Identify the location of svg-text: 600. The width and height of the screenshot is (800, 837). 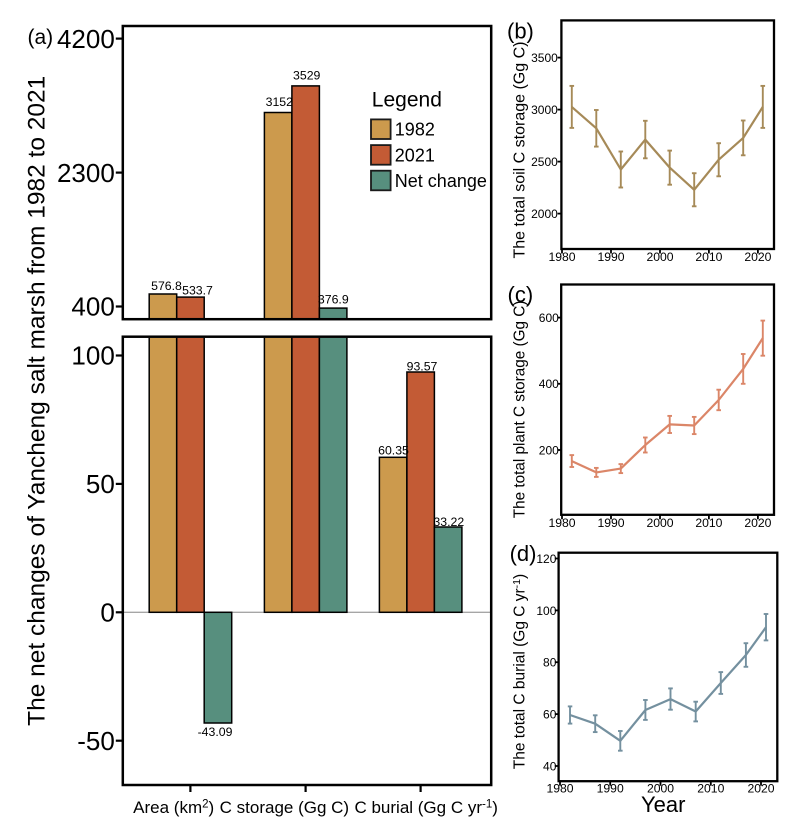
(549, 318).